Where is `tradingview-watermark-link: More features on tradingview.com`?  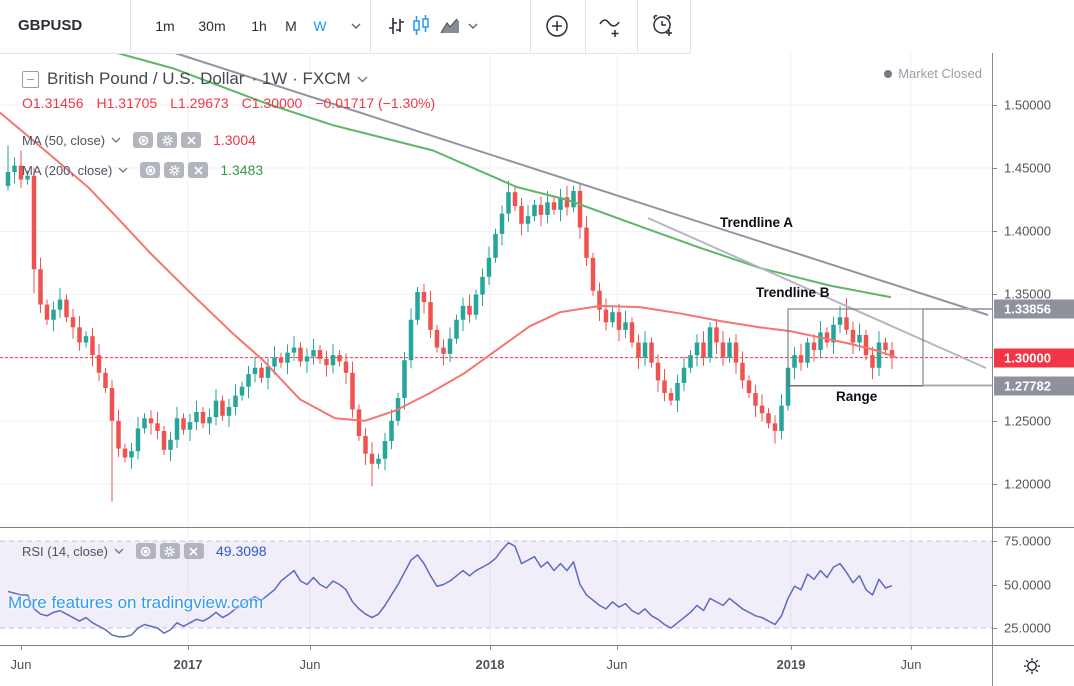 tradingview-watermark-link: More features on tradingview.com is located at coordinates (136, 602).